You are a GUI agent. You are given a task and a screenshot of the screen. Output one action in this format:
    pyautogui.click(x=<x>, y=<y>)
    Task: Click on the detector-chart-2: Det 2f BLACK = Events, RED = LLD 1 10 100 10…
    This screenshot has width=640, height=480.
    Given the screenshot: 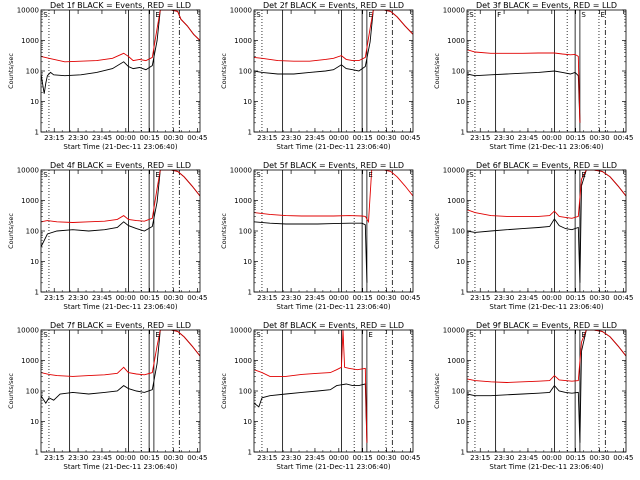 What is the action you would take?
    pyautogui.click(x=320, y=76)
    